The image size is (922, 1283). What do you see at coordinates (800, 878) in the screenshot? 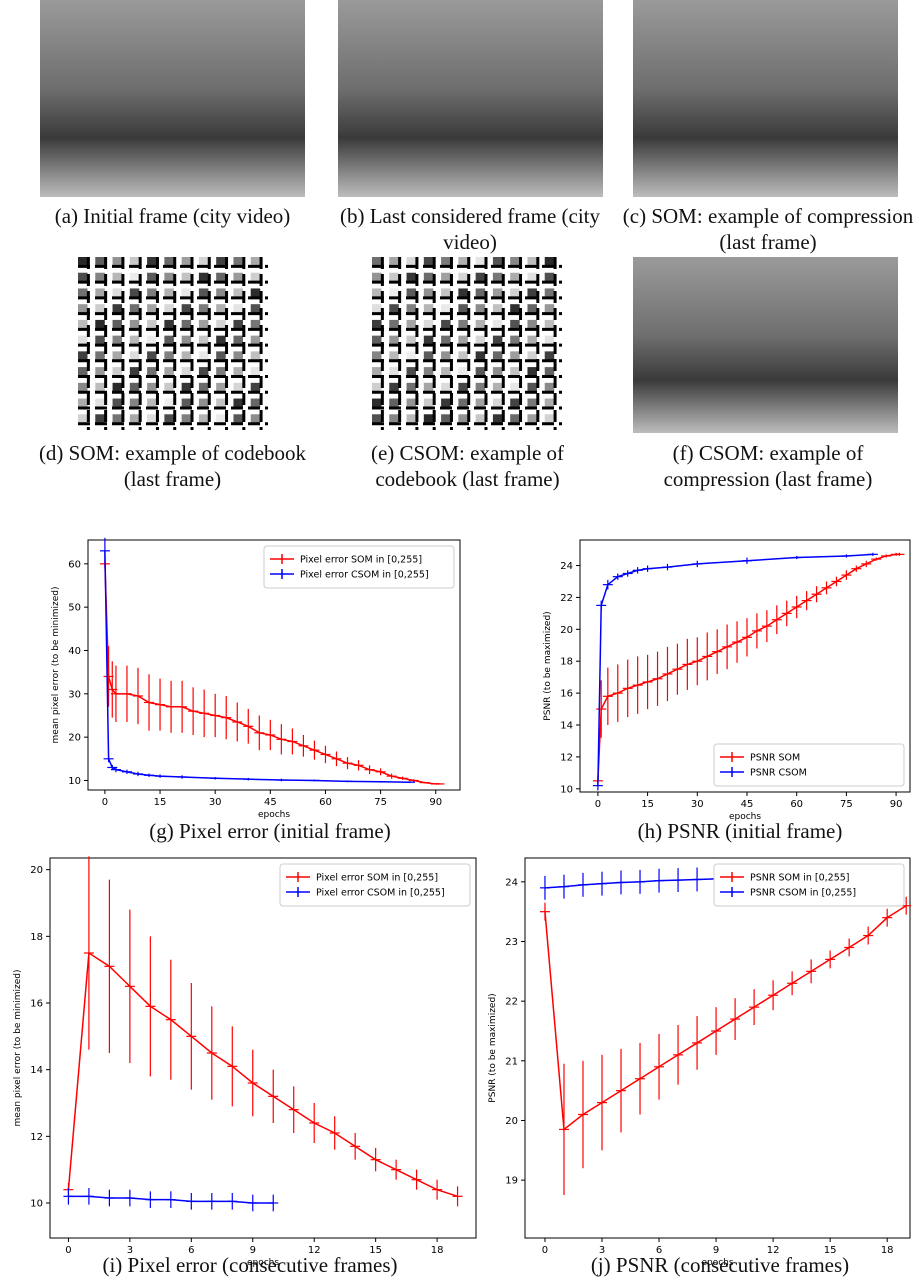
I see `legend-label: PSNR SOM in [0,255]` at bounding box center [800, 878].